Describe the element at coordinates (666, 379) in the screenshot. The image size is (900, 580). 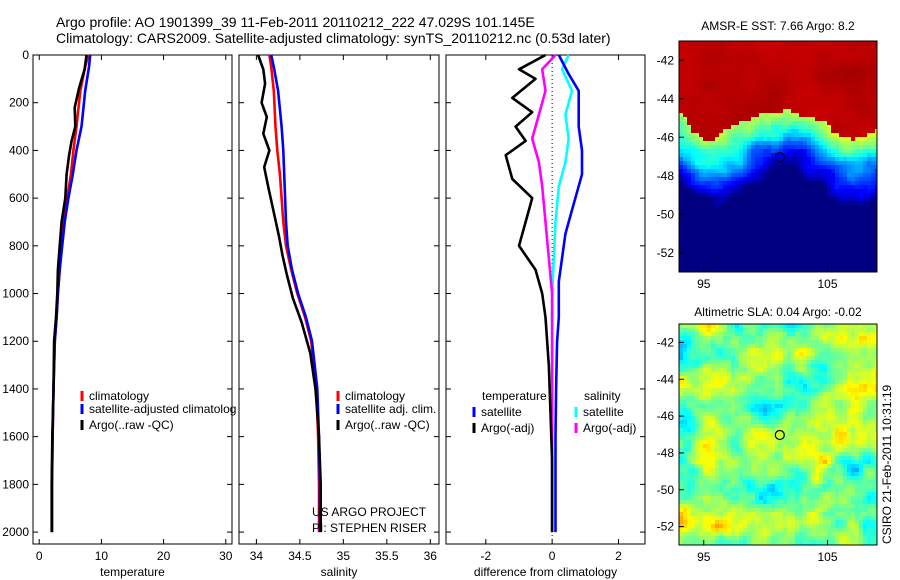
I see `sla-map-ytick-label: -44` at that location.